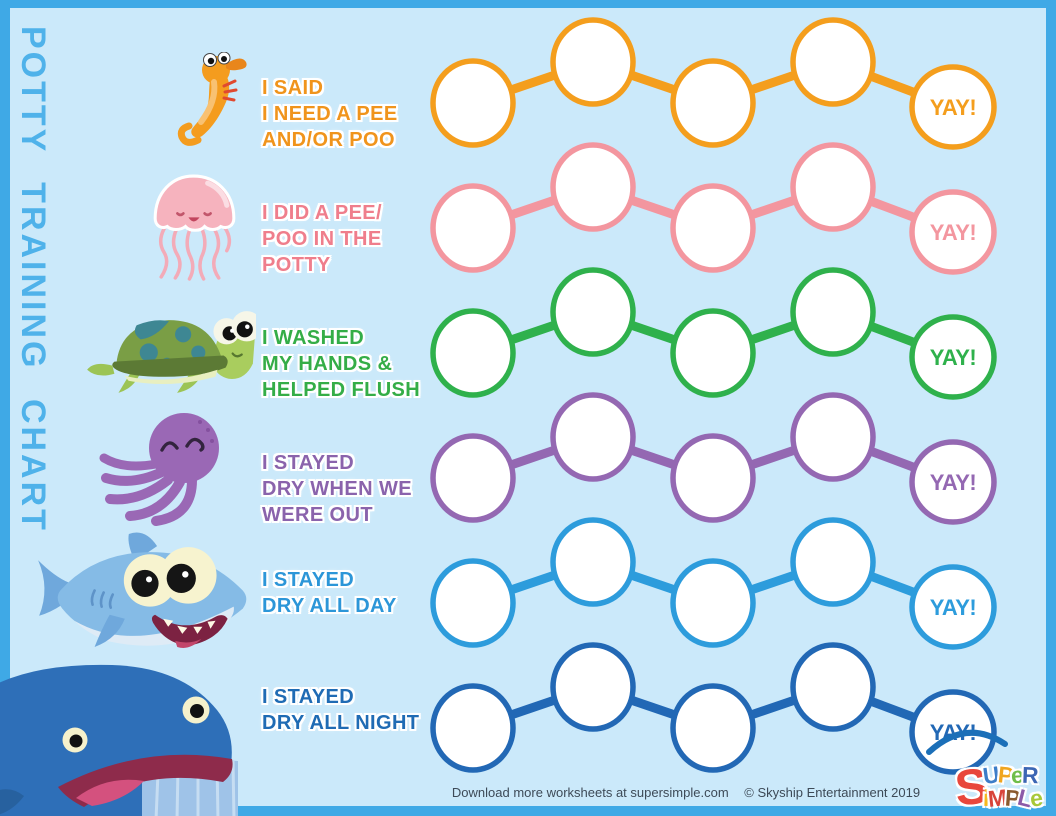 The height and width of the screenshot is (816, 1056). I want to click on task-label: I WASHED MY HANDS & HELPED FLUSH, so click(341, 364).